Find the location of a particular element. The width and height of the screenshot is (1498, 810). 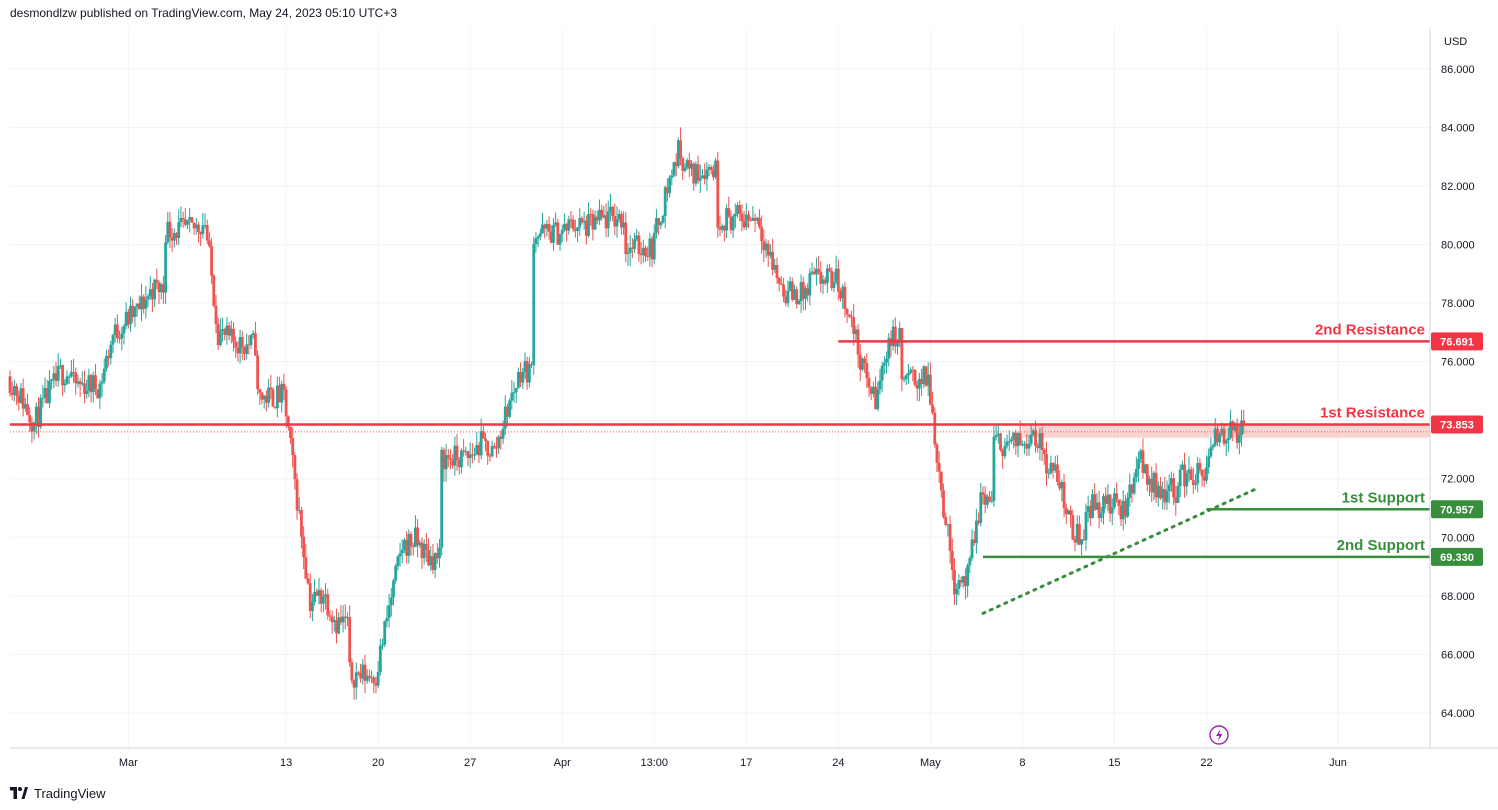

time-tick-label: 8 is located at coordinates (1022, 763).